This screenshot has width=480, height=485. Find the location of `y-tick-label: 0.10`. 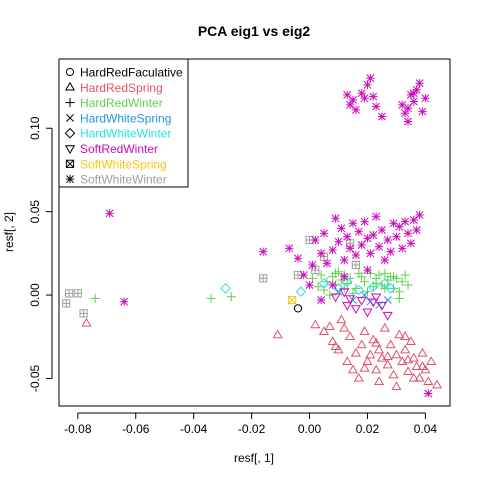

y-tick-label: 0.10 is located at coordinates (35, 128).